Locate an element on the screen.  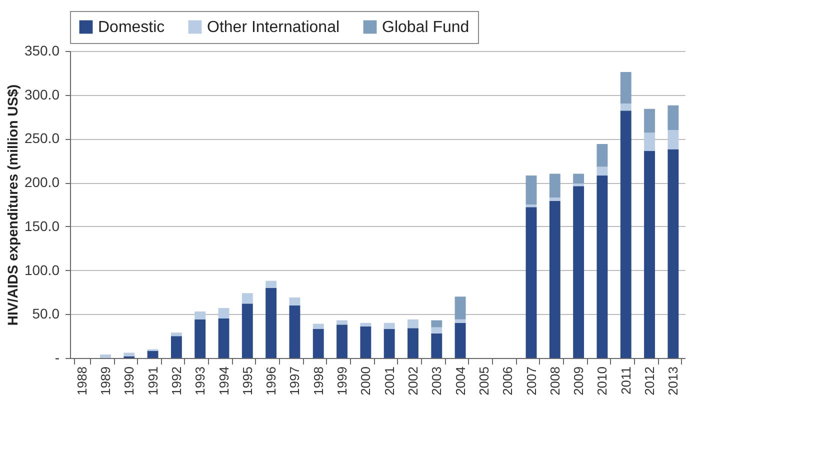
y-tick-label: 100.0 is located at coordinates (42, 270).